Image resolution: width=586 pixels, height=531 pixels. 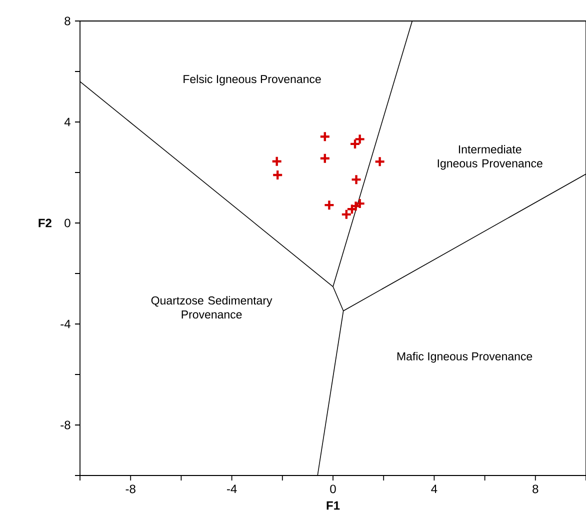 I want to click on x-tick-label: -8, so click(x=131, y=489).